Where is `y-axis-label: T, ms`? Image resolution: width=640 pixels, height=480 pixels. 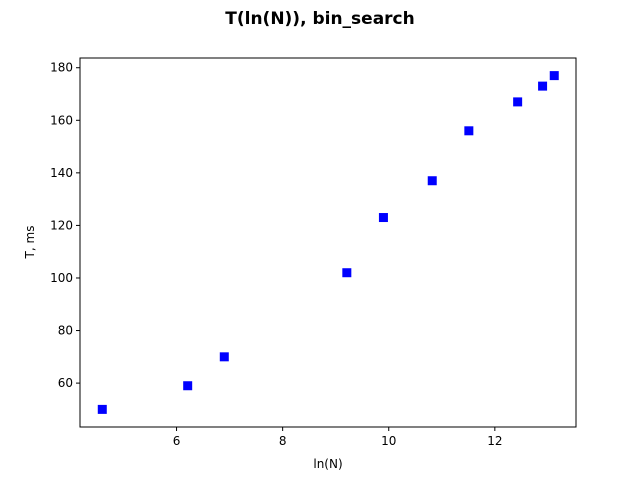
y-axis-label: T, ms is located at coordinates (30, 243).